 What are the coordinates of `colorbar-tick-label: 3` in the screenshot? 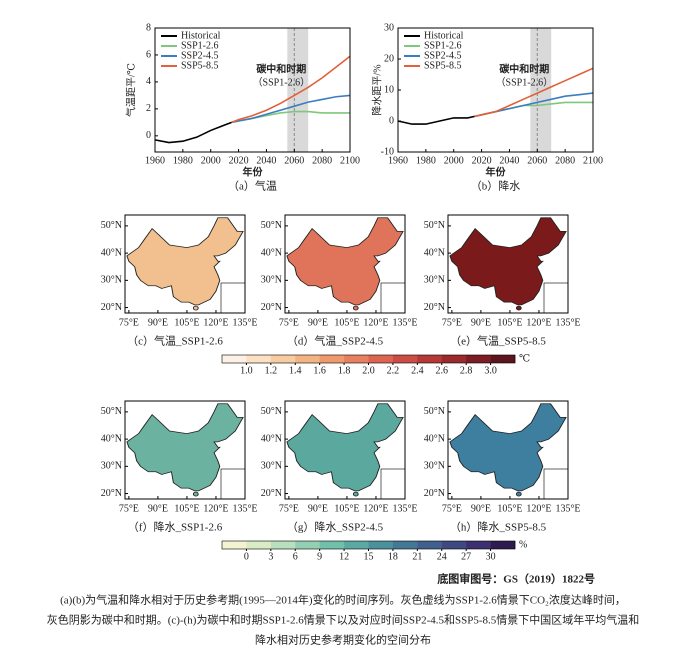 It's located at (270, 556).